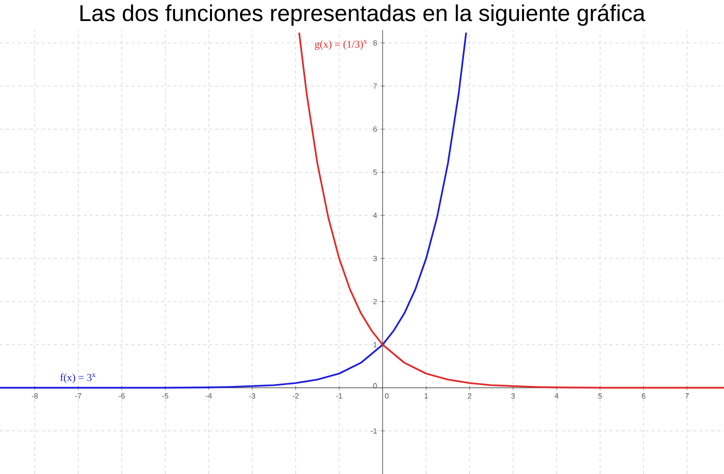 The image size is (724, 474). What do you see at coordinates (340, 45) in the screenshot?
I see `series-label: g(x) = (1/3)$^{x}$` at bounding box center [340, 45].